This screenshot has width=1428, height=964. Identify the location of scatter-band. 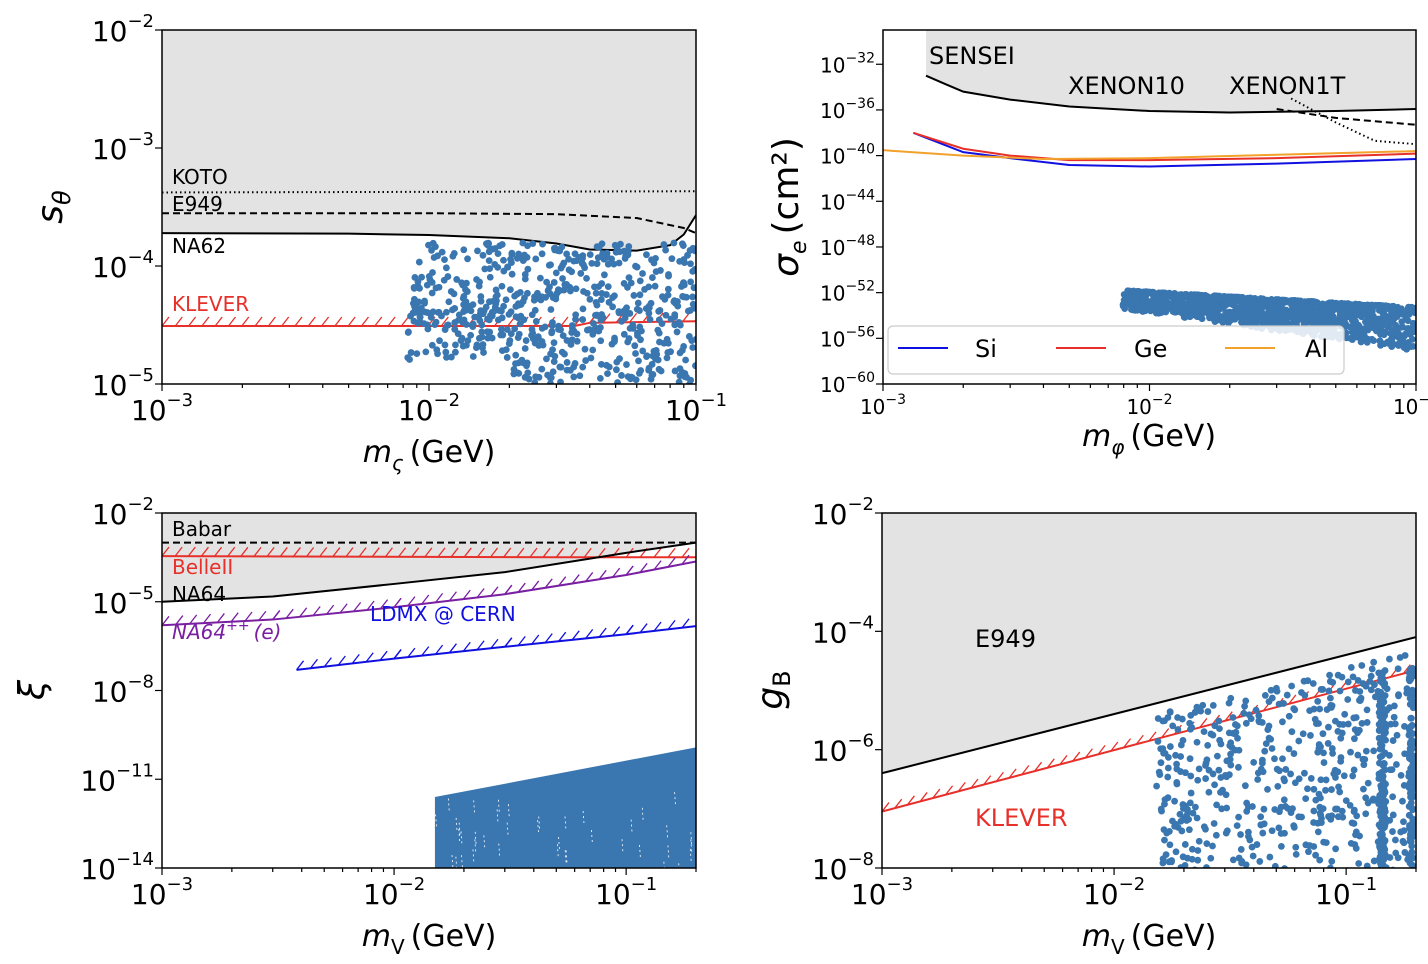
(565, 807).